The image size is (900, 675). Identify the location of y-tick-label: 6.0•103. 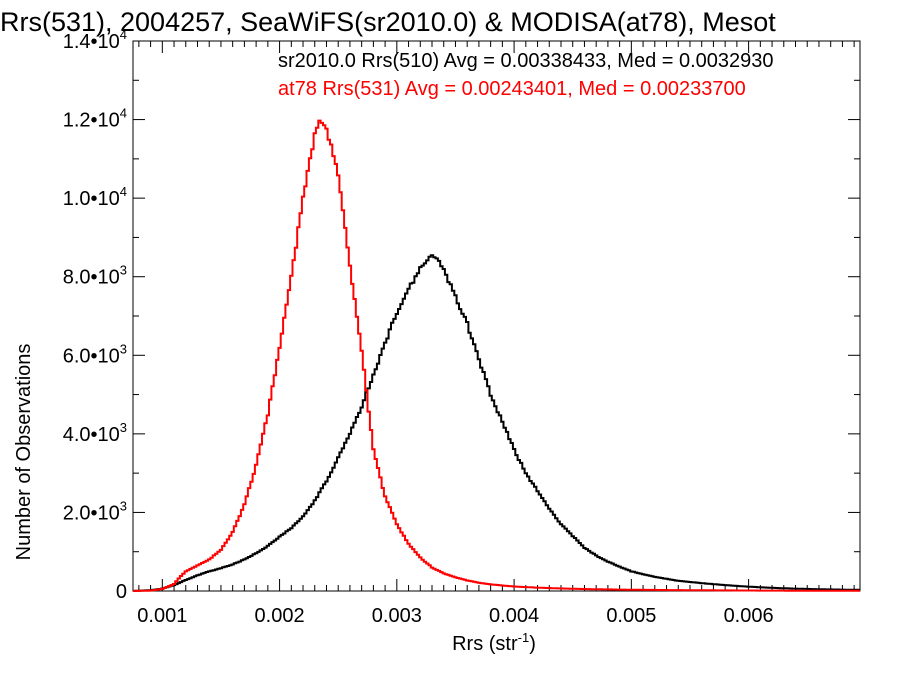
(95, 354).